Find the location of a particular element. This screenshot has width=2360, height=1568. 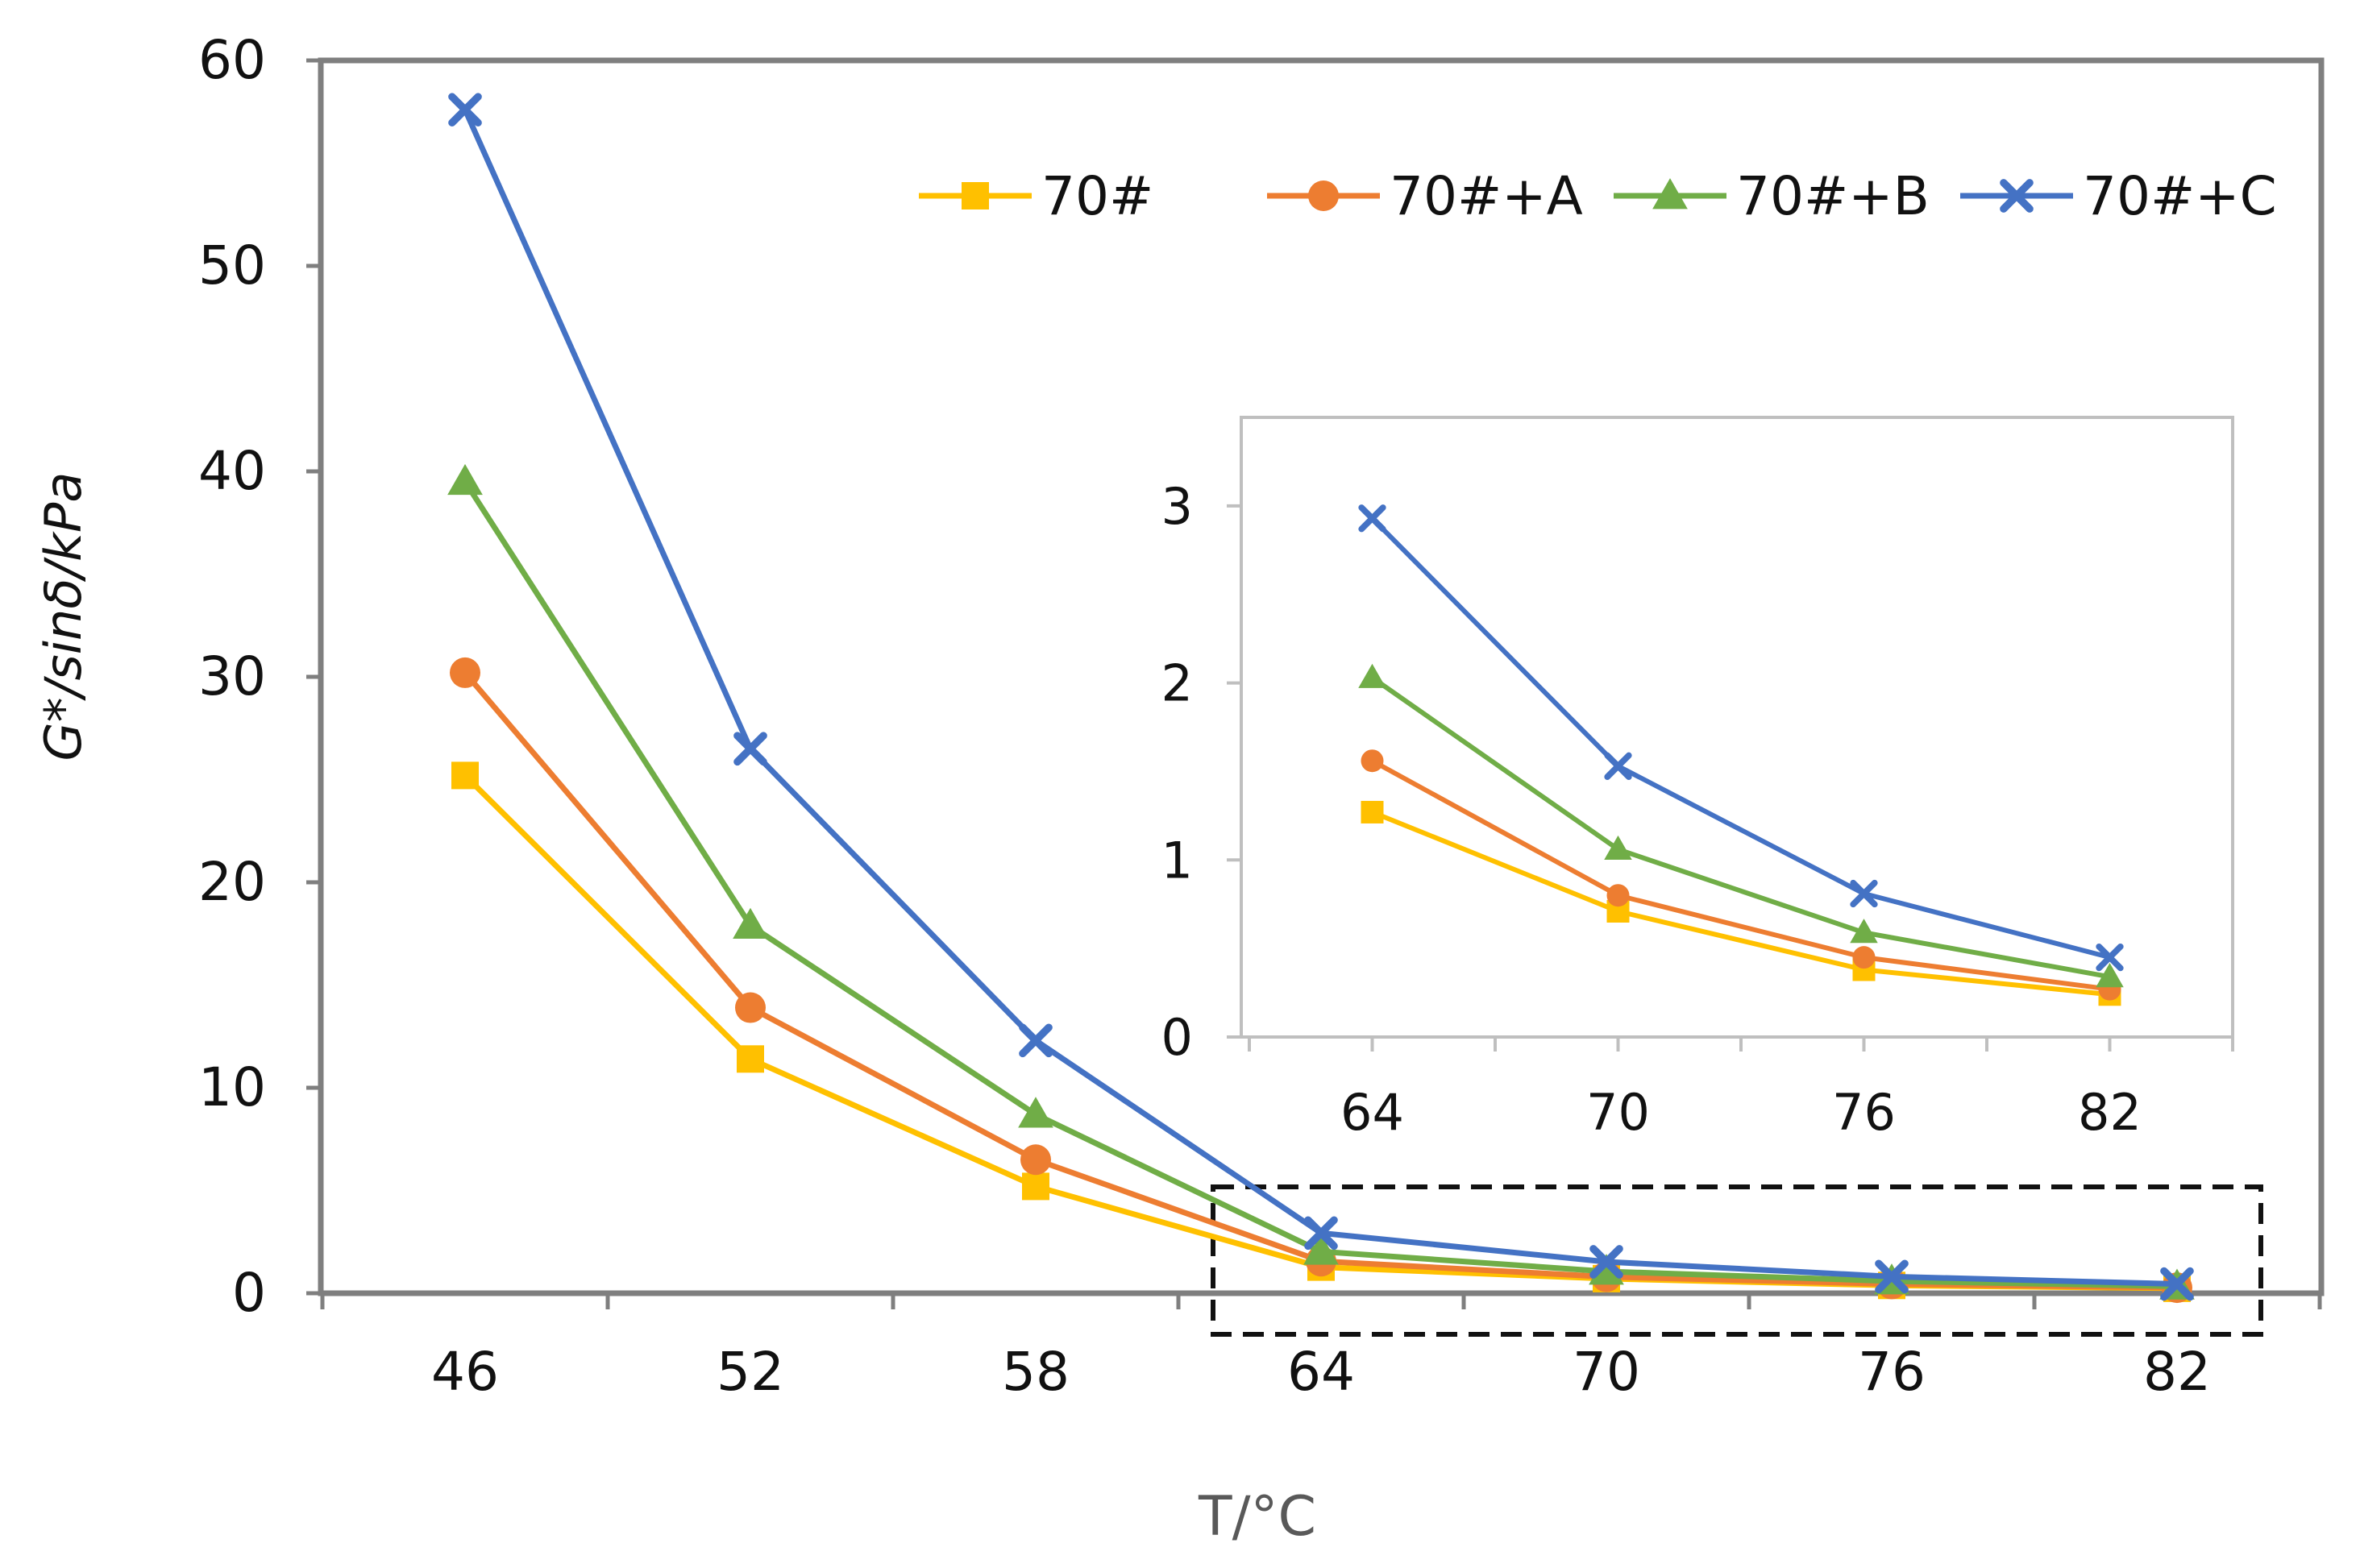

inset-series-70-plus-c is located at coordinates (1741, 738).